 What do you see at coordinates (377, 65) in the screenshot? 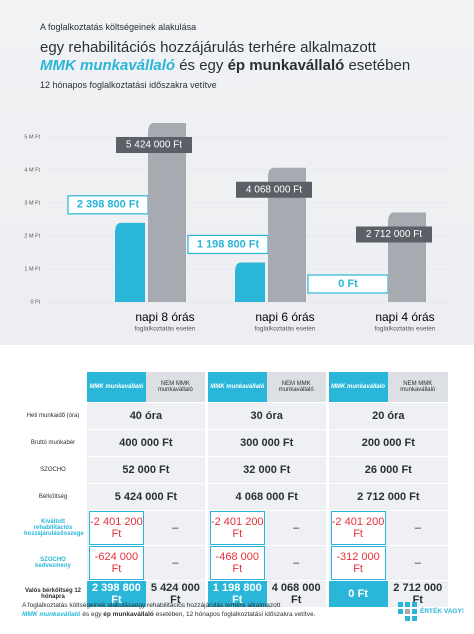
I see `text: esetében` at bounding box center [377, 65].